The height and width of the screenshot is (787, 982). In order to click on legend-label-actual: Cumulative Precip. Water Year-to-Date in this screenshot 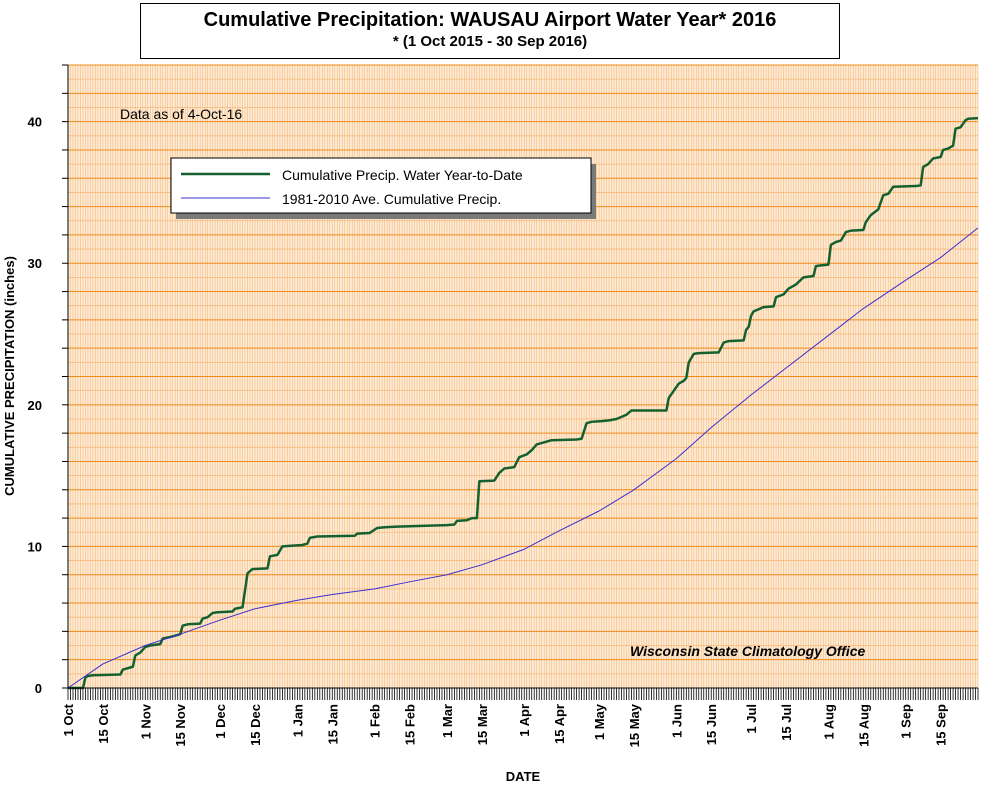, I will do `click(402, 175)`.